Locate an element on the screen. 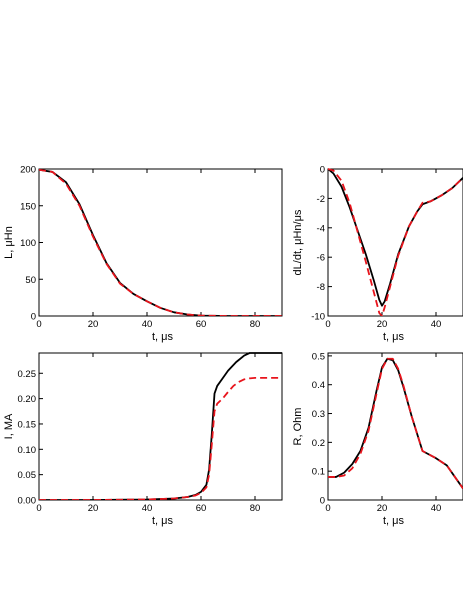  y-tick-label: 200 is located at coordinates (28, 170).